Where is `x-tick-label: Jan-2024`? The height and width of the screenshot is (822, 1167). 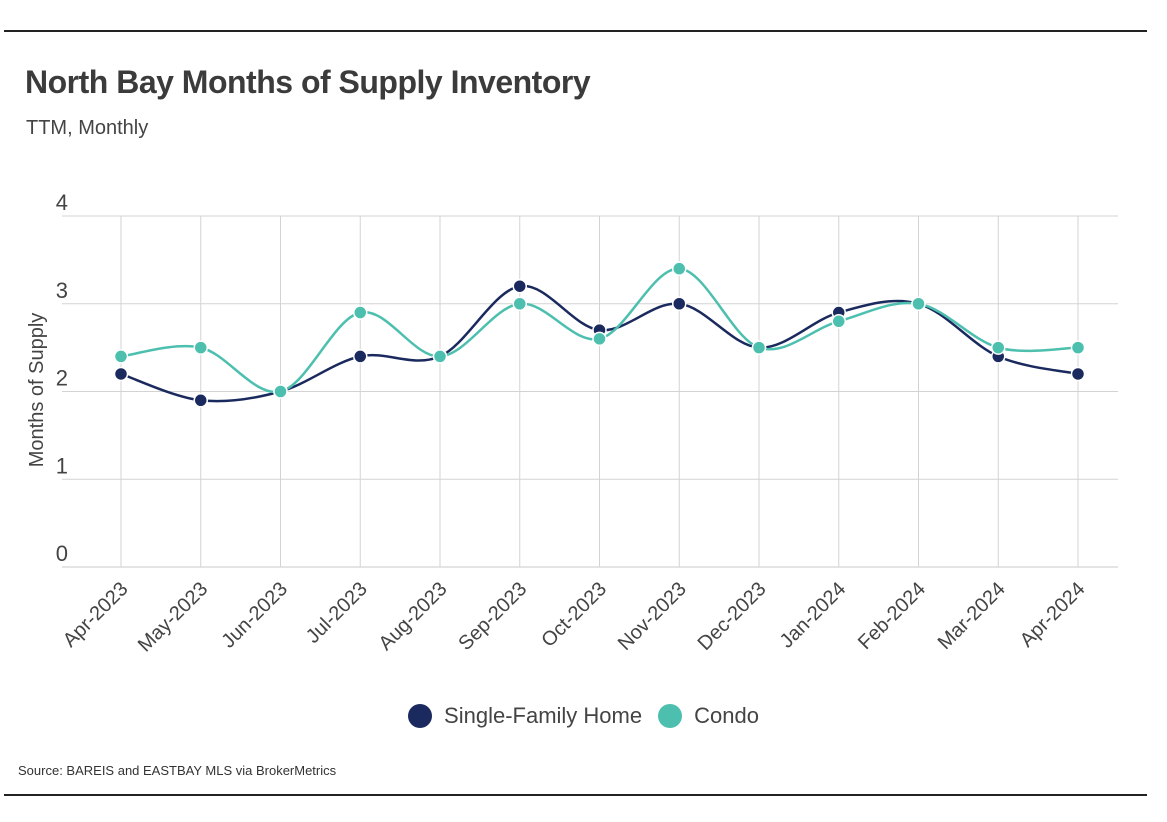 x-tick-label: Jan-2024 is located at coordinates (813, 615).